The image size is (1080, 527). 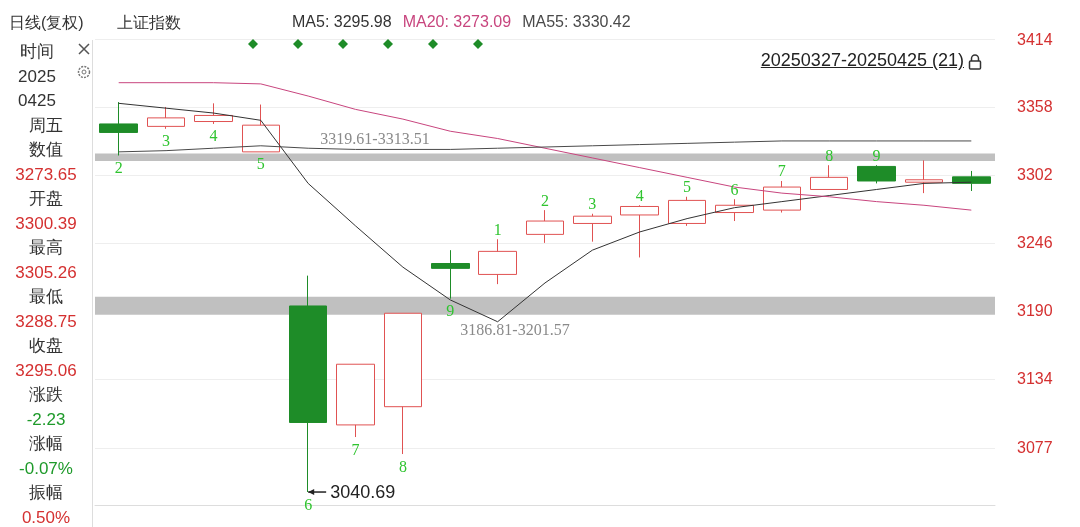 What do you see at coordinates (46, 321) in the screenshot?
I see `text: 3288.75` at bounding box center [46, 321].